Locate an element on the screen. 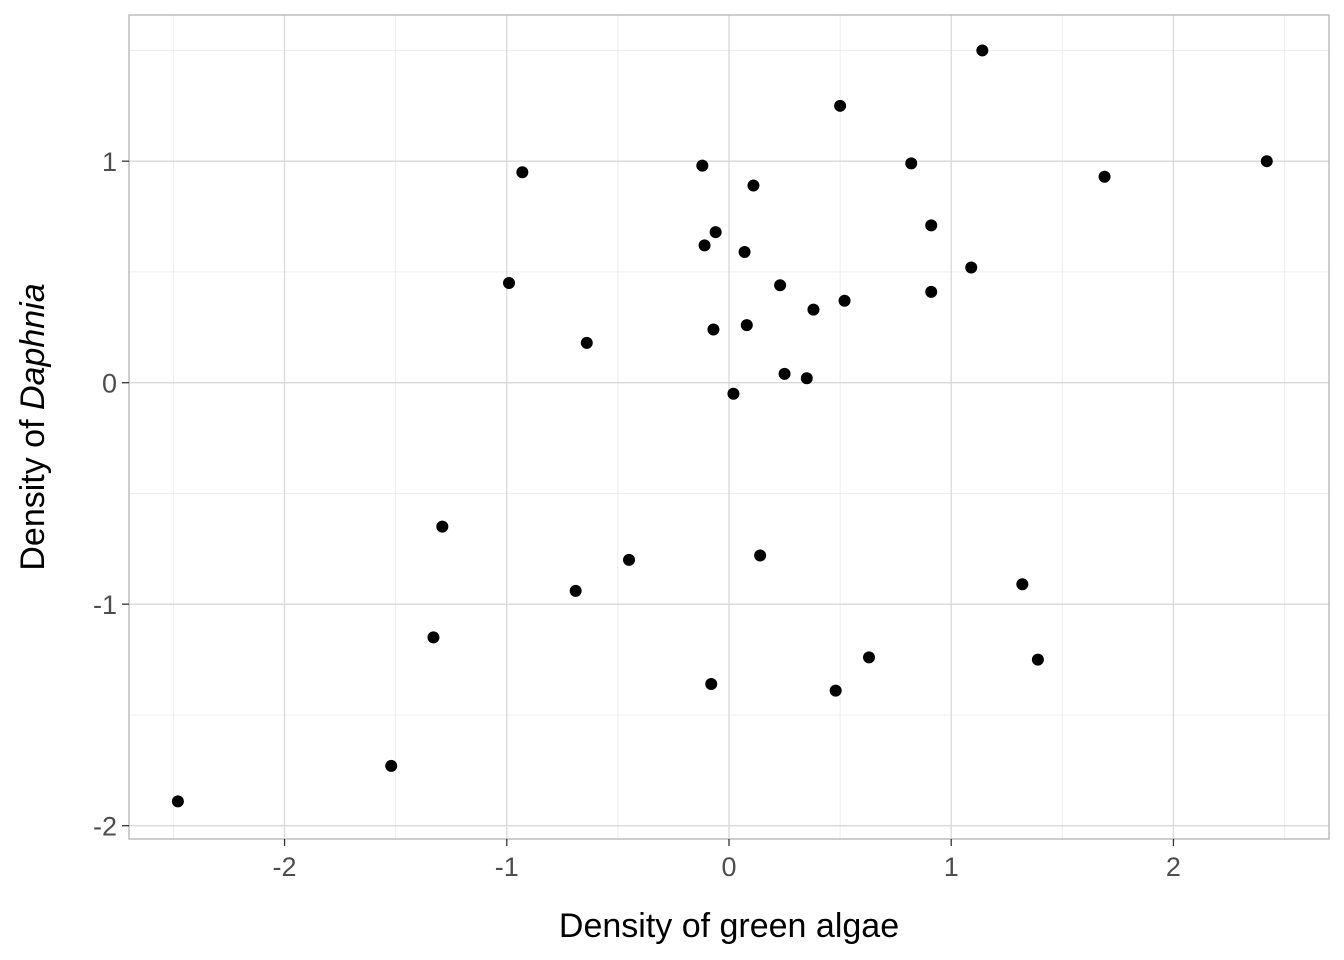 This screenshot has width=1344, height=960. y-tick-label: 1 is located at coordinates (109, 162).